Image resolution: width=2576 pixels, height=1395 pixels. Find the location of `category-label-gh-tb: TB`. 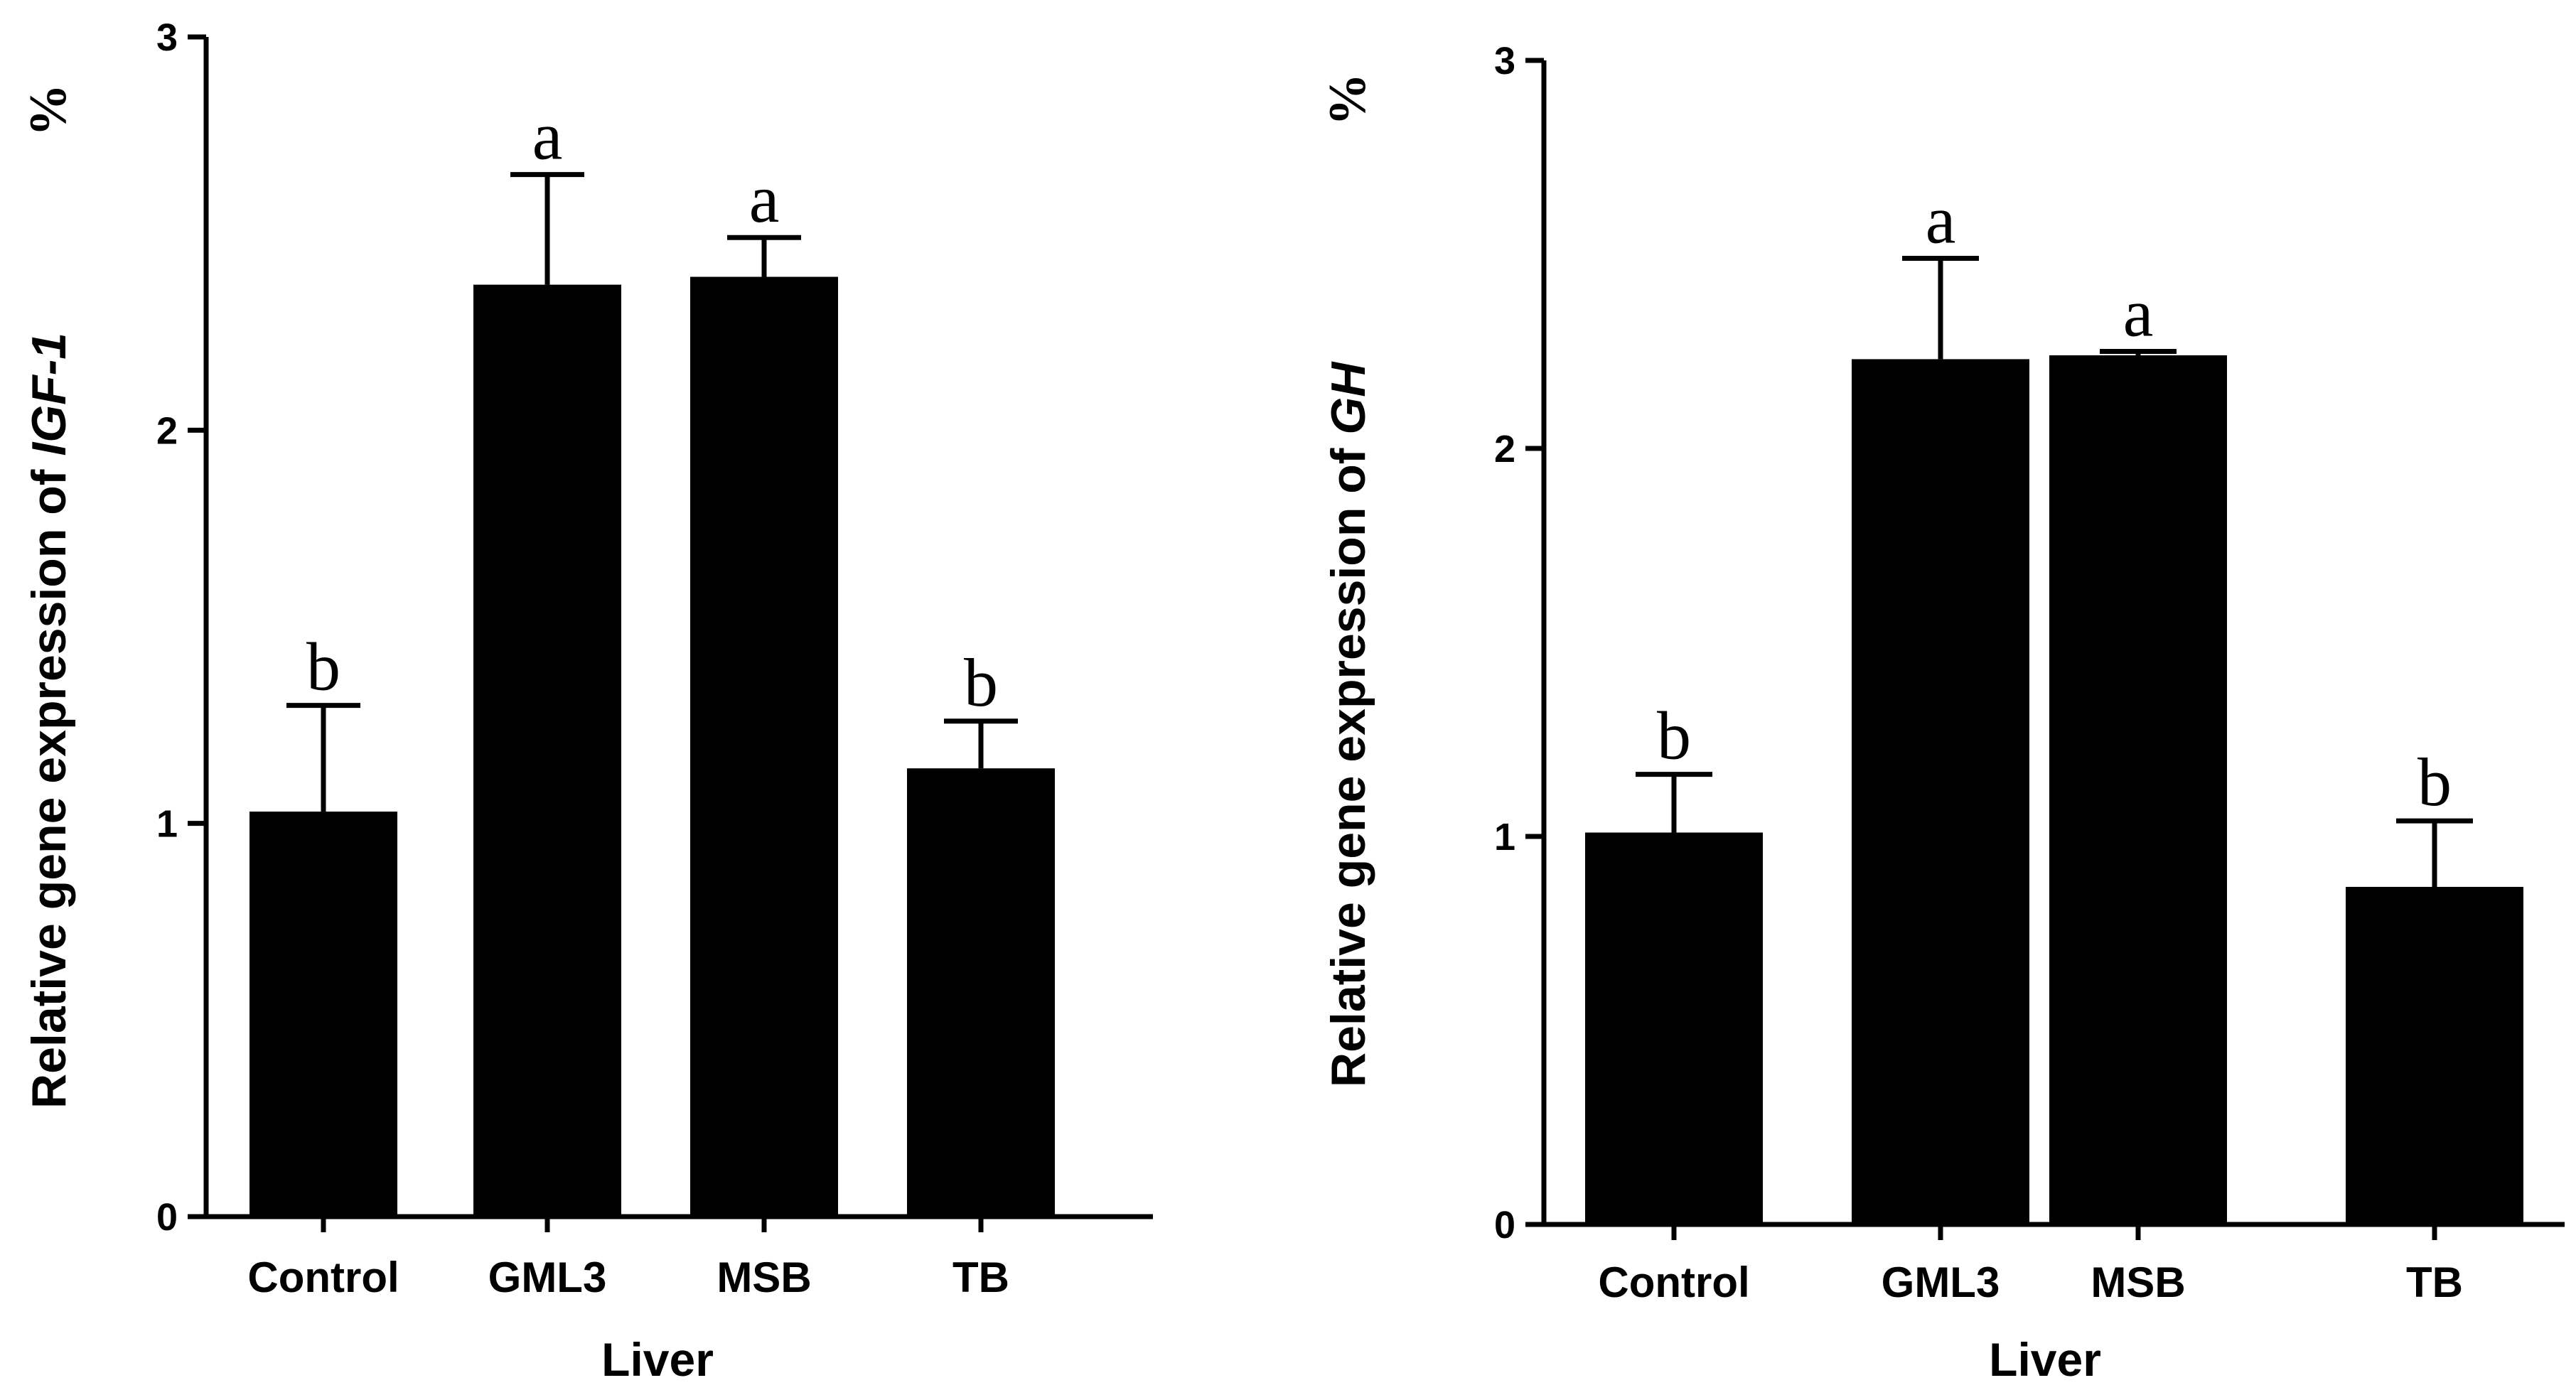

category-label-gh-tb: TB is located at coordinates (2434, 1282).